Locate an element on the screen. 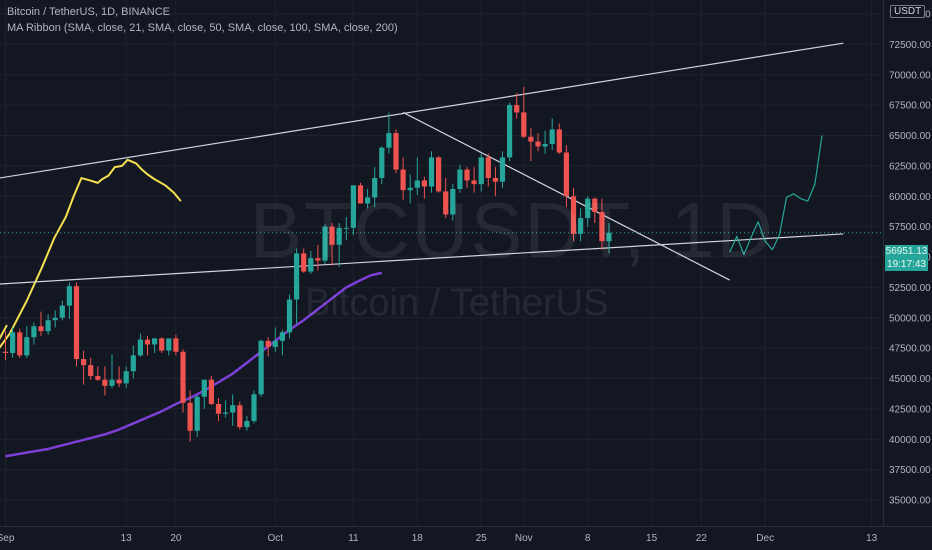 This screenshot has width=932, height=550. price-tick-label: 42500.00 is located at coordinates (910, 409).